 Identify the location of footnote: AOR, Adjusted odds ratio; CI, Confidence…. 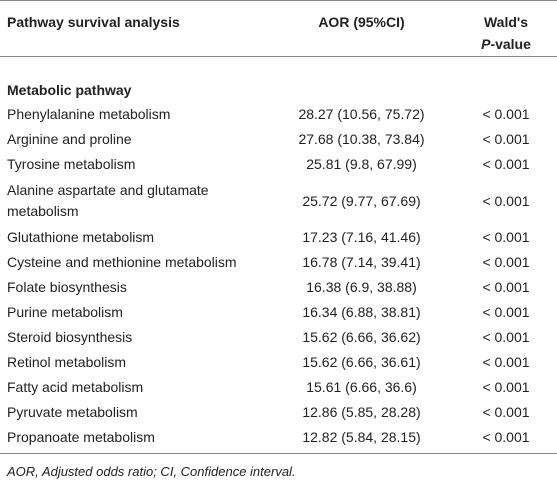
(151, 471).